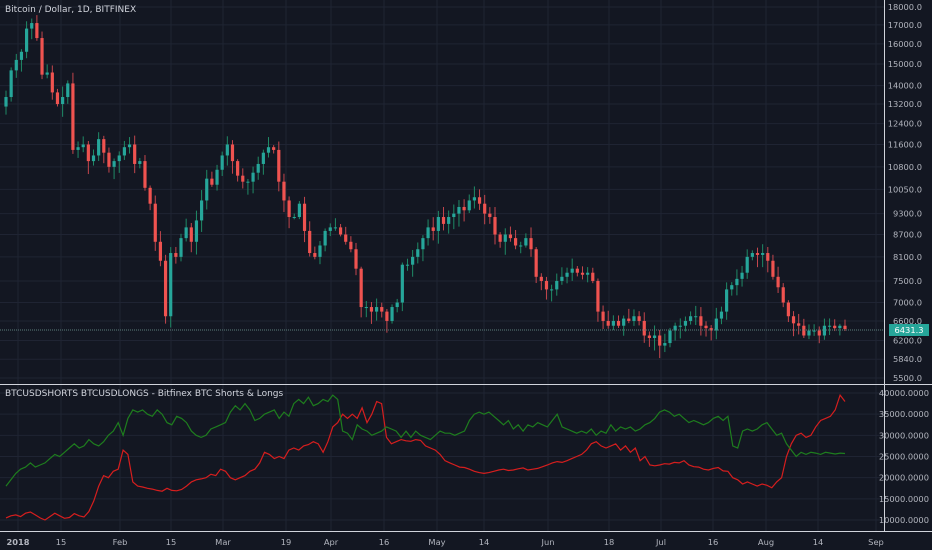 This screenshot has height=550, width=932. Describe the element at coordinates (766, 542) in the screenshot. I see `time-tick-14: Aug` at that location.